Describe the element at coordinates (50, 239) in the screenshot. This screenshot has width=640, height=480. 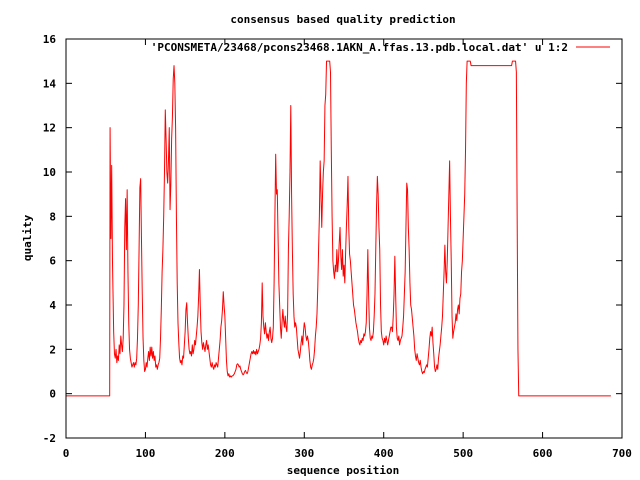
I see `y-tick-labels: -2 0 2 4 6 8 10 12 14 16` at that location.